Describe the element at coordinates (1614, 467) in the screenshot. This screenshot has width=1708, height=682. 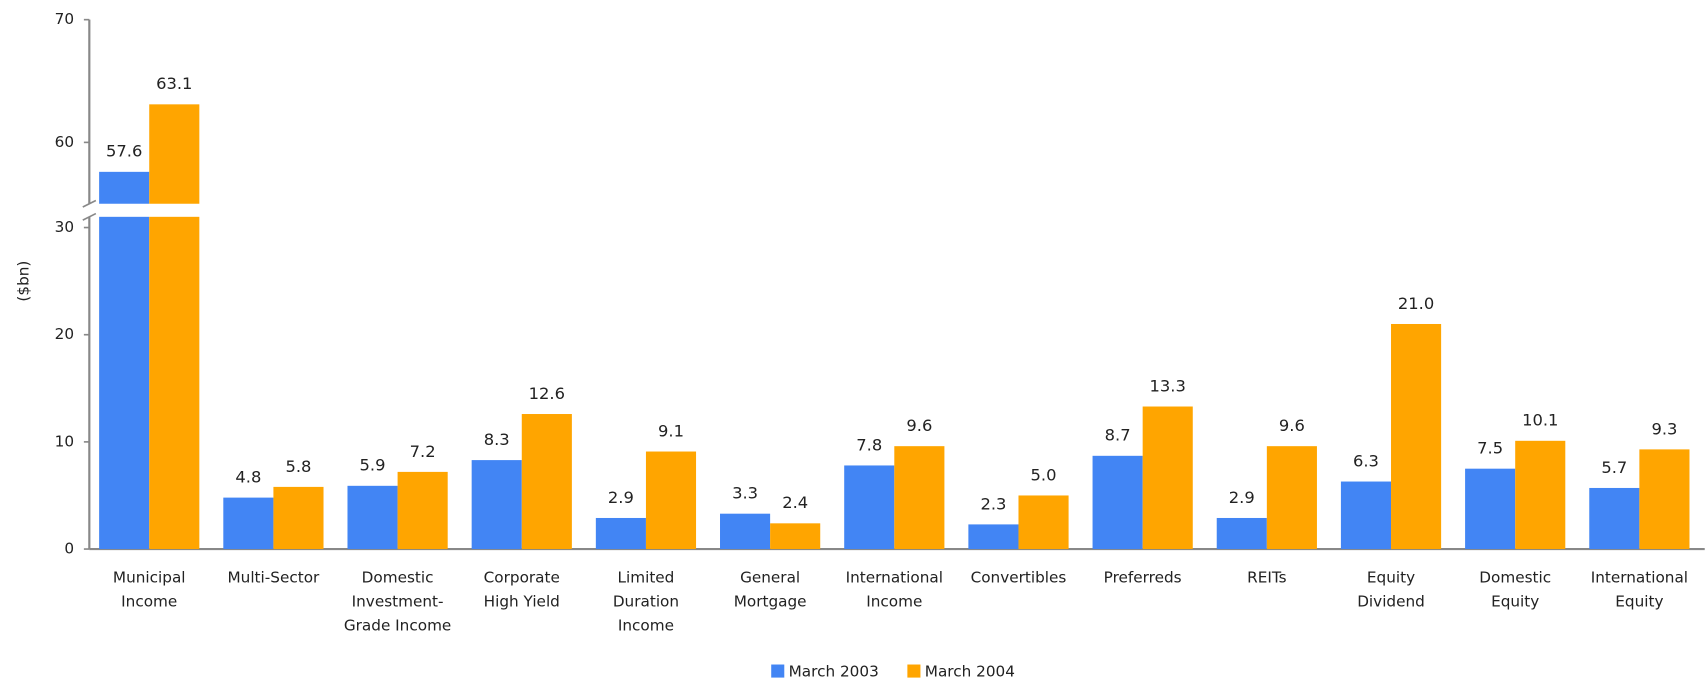
I see `value-label: 5.7` at that location.